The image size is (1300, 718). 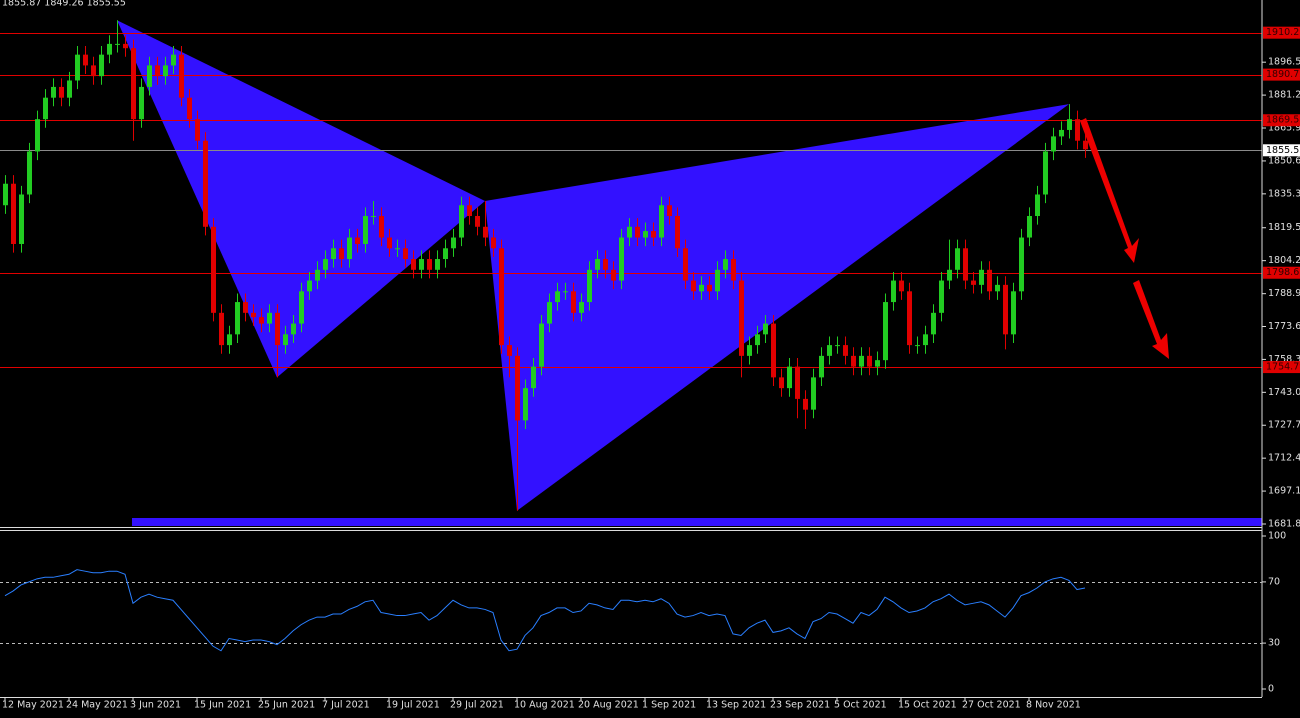 What do you see at coordinates (608, 705) in the screenshot?
I see `x-tick-label: 20 Aug 2021` at bounding box center [608, 705].